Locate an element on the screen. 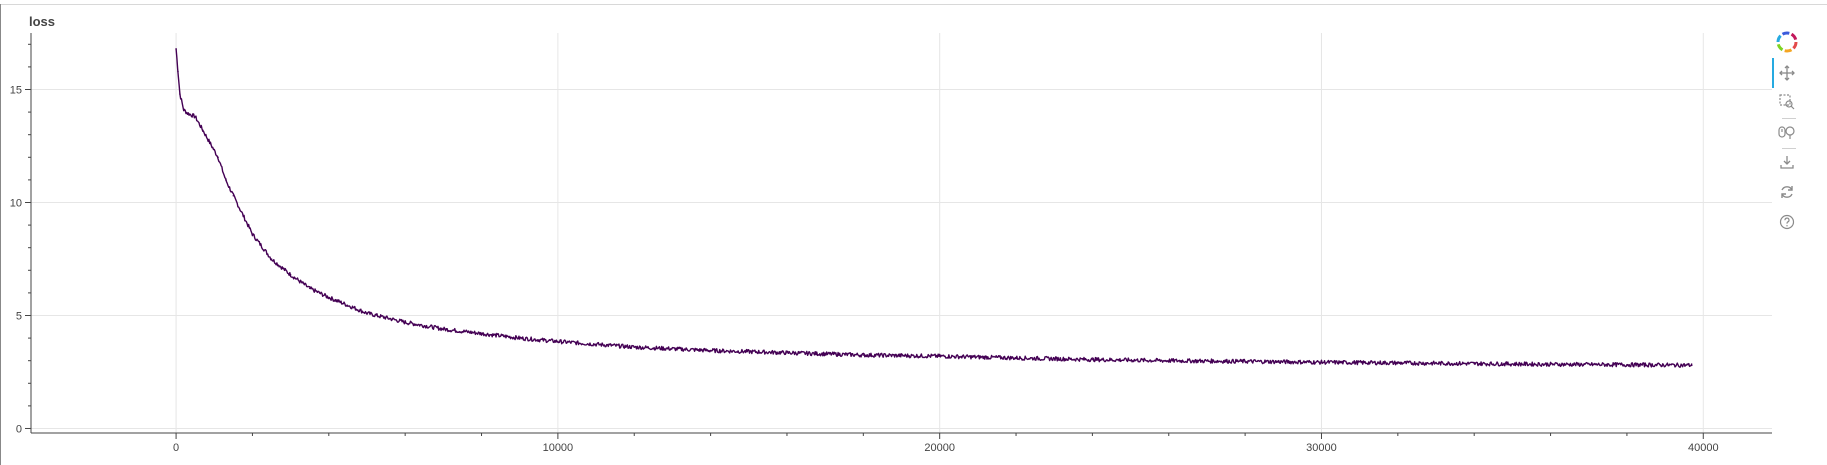  help-icon is located at coordinates (1787, 222).